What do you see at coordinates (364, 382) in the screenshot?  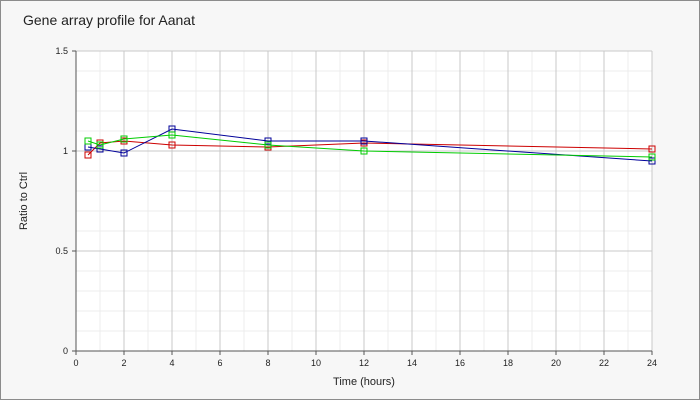 I see `x-axis-label: Time (hours)` at bounding box center [364, 382].